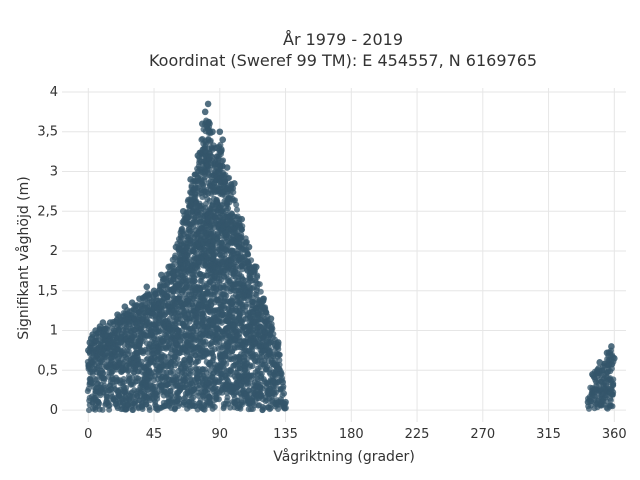 This screenshot has width=640, height=480. What do you see at coordinates (220, 434) in the screenshot?
I see `x-tick-label: 90` at bounding box center [220, 434].